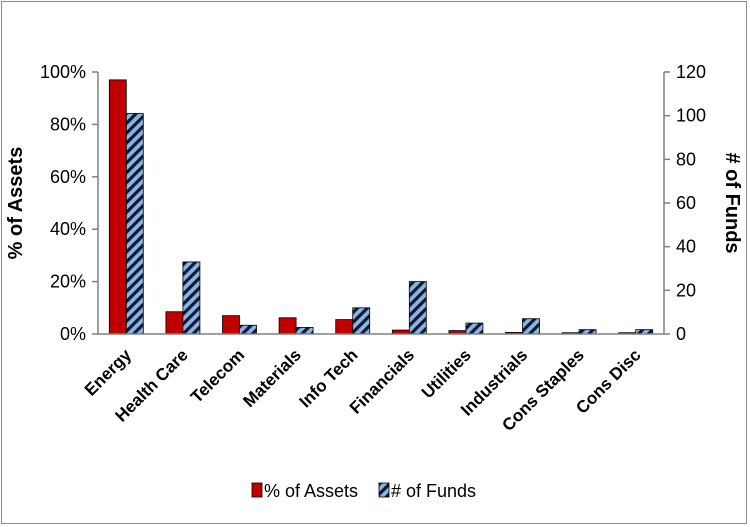  Describe the element at coordinates (16, 203) in the screenshot. I see `y-axis-title: % of Assets` at that location.